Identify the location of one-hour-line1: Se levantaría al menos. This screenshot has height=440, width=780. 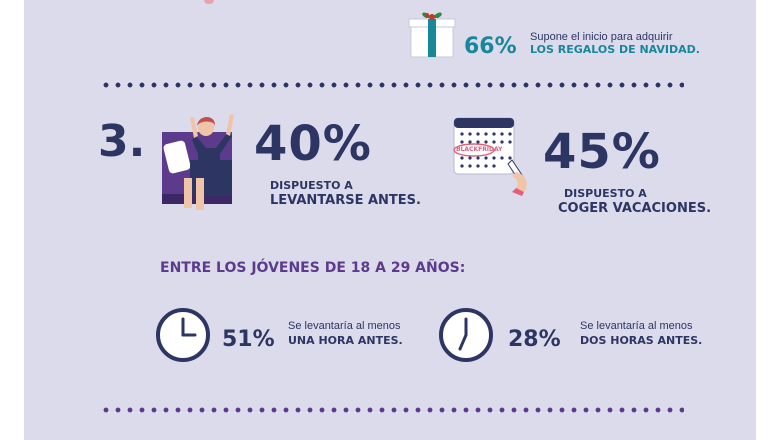
(344, 326).